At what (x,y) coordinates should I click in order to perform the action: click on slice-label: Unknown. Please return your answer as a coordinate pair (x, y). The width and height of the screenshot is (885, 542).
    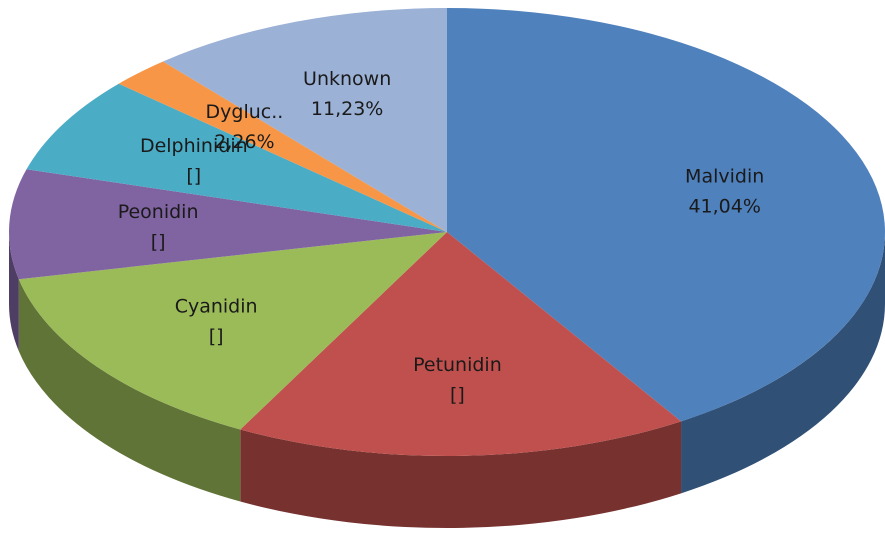
    Looking at the image, I should click on (347, 79).